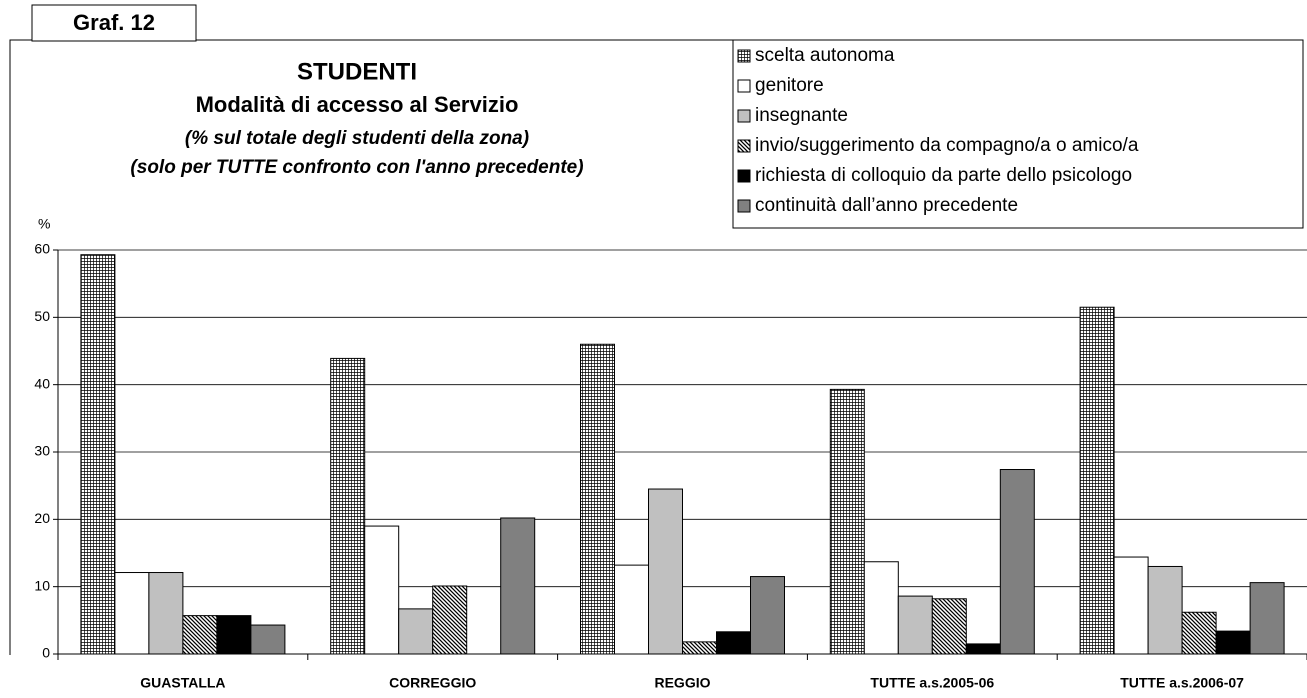 Image resolution: width=1307 pixels, height=698 pixels. What do you see at coordinates (42, 585) in the screenshot?
I see `y-tick-label: 10` at bounding box center [42, 585].